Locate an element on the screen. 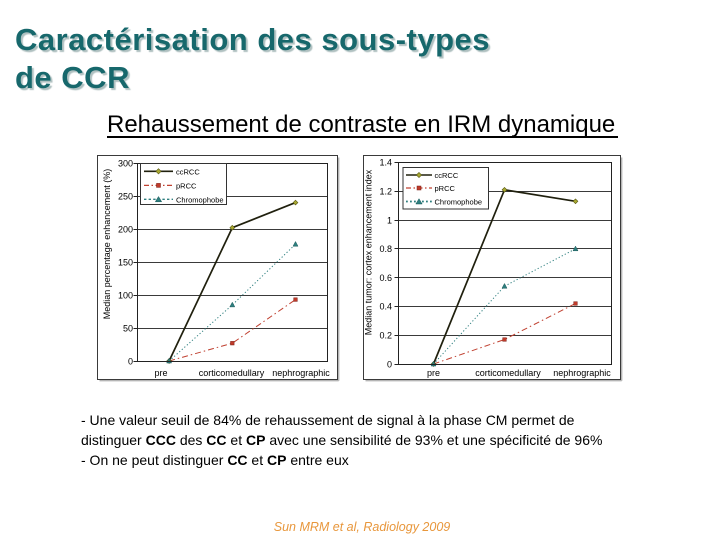 Image resolution: width=720 pixels, height=540 pixels. svg-text: 0.2 is located at coordinates (385, 336).